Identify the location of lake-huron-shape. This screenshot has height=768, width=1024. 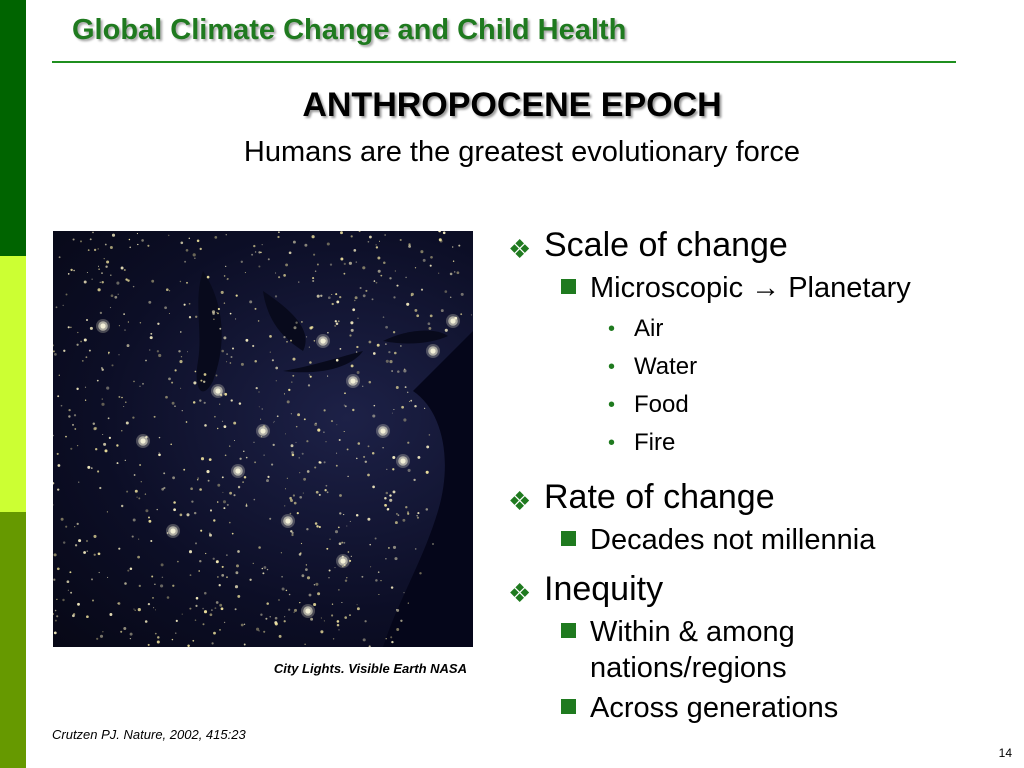
(284, 321).